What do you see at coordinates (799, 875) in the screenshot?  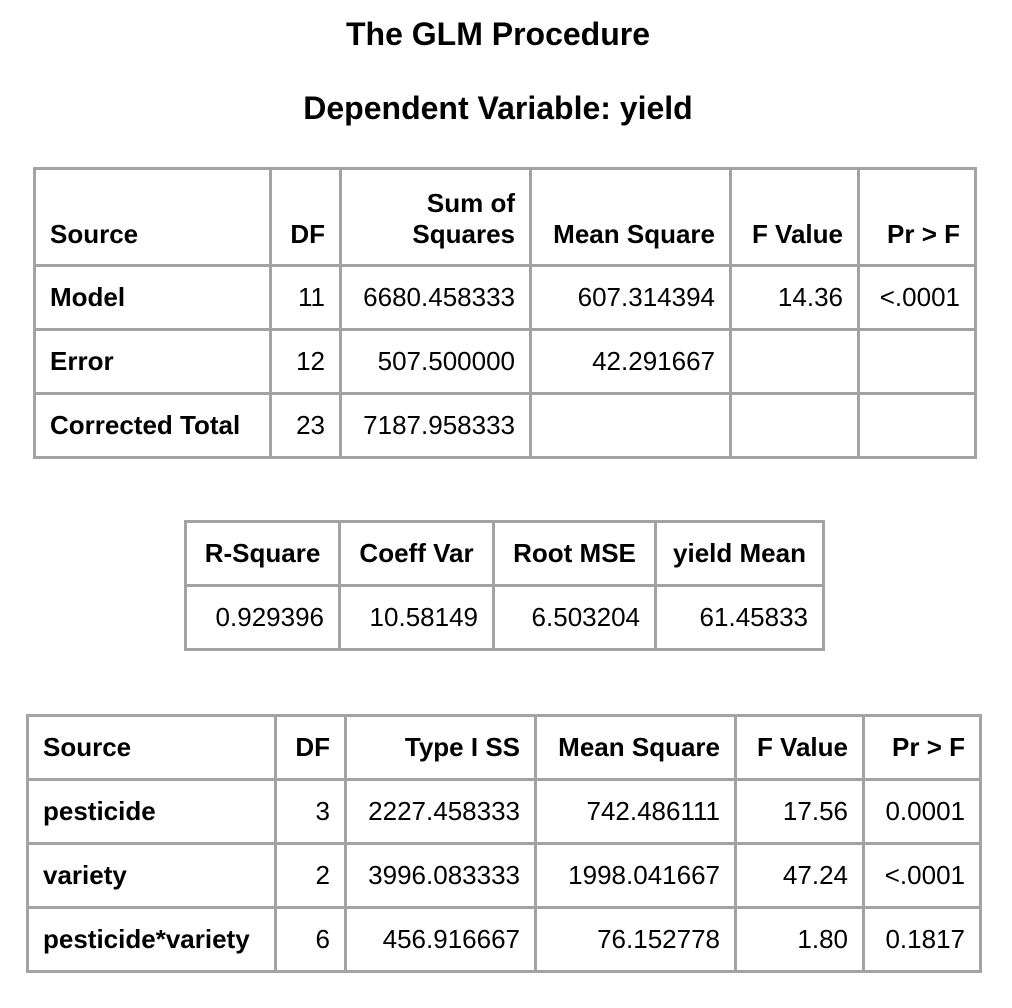 I see `cell-f: 47.24` at bounding box center [799, 875].